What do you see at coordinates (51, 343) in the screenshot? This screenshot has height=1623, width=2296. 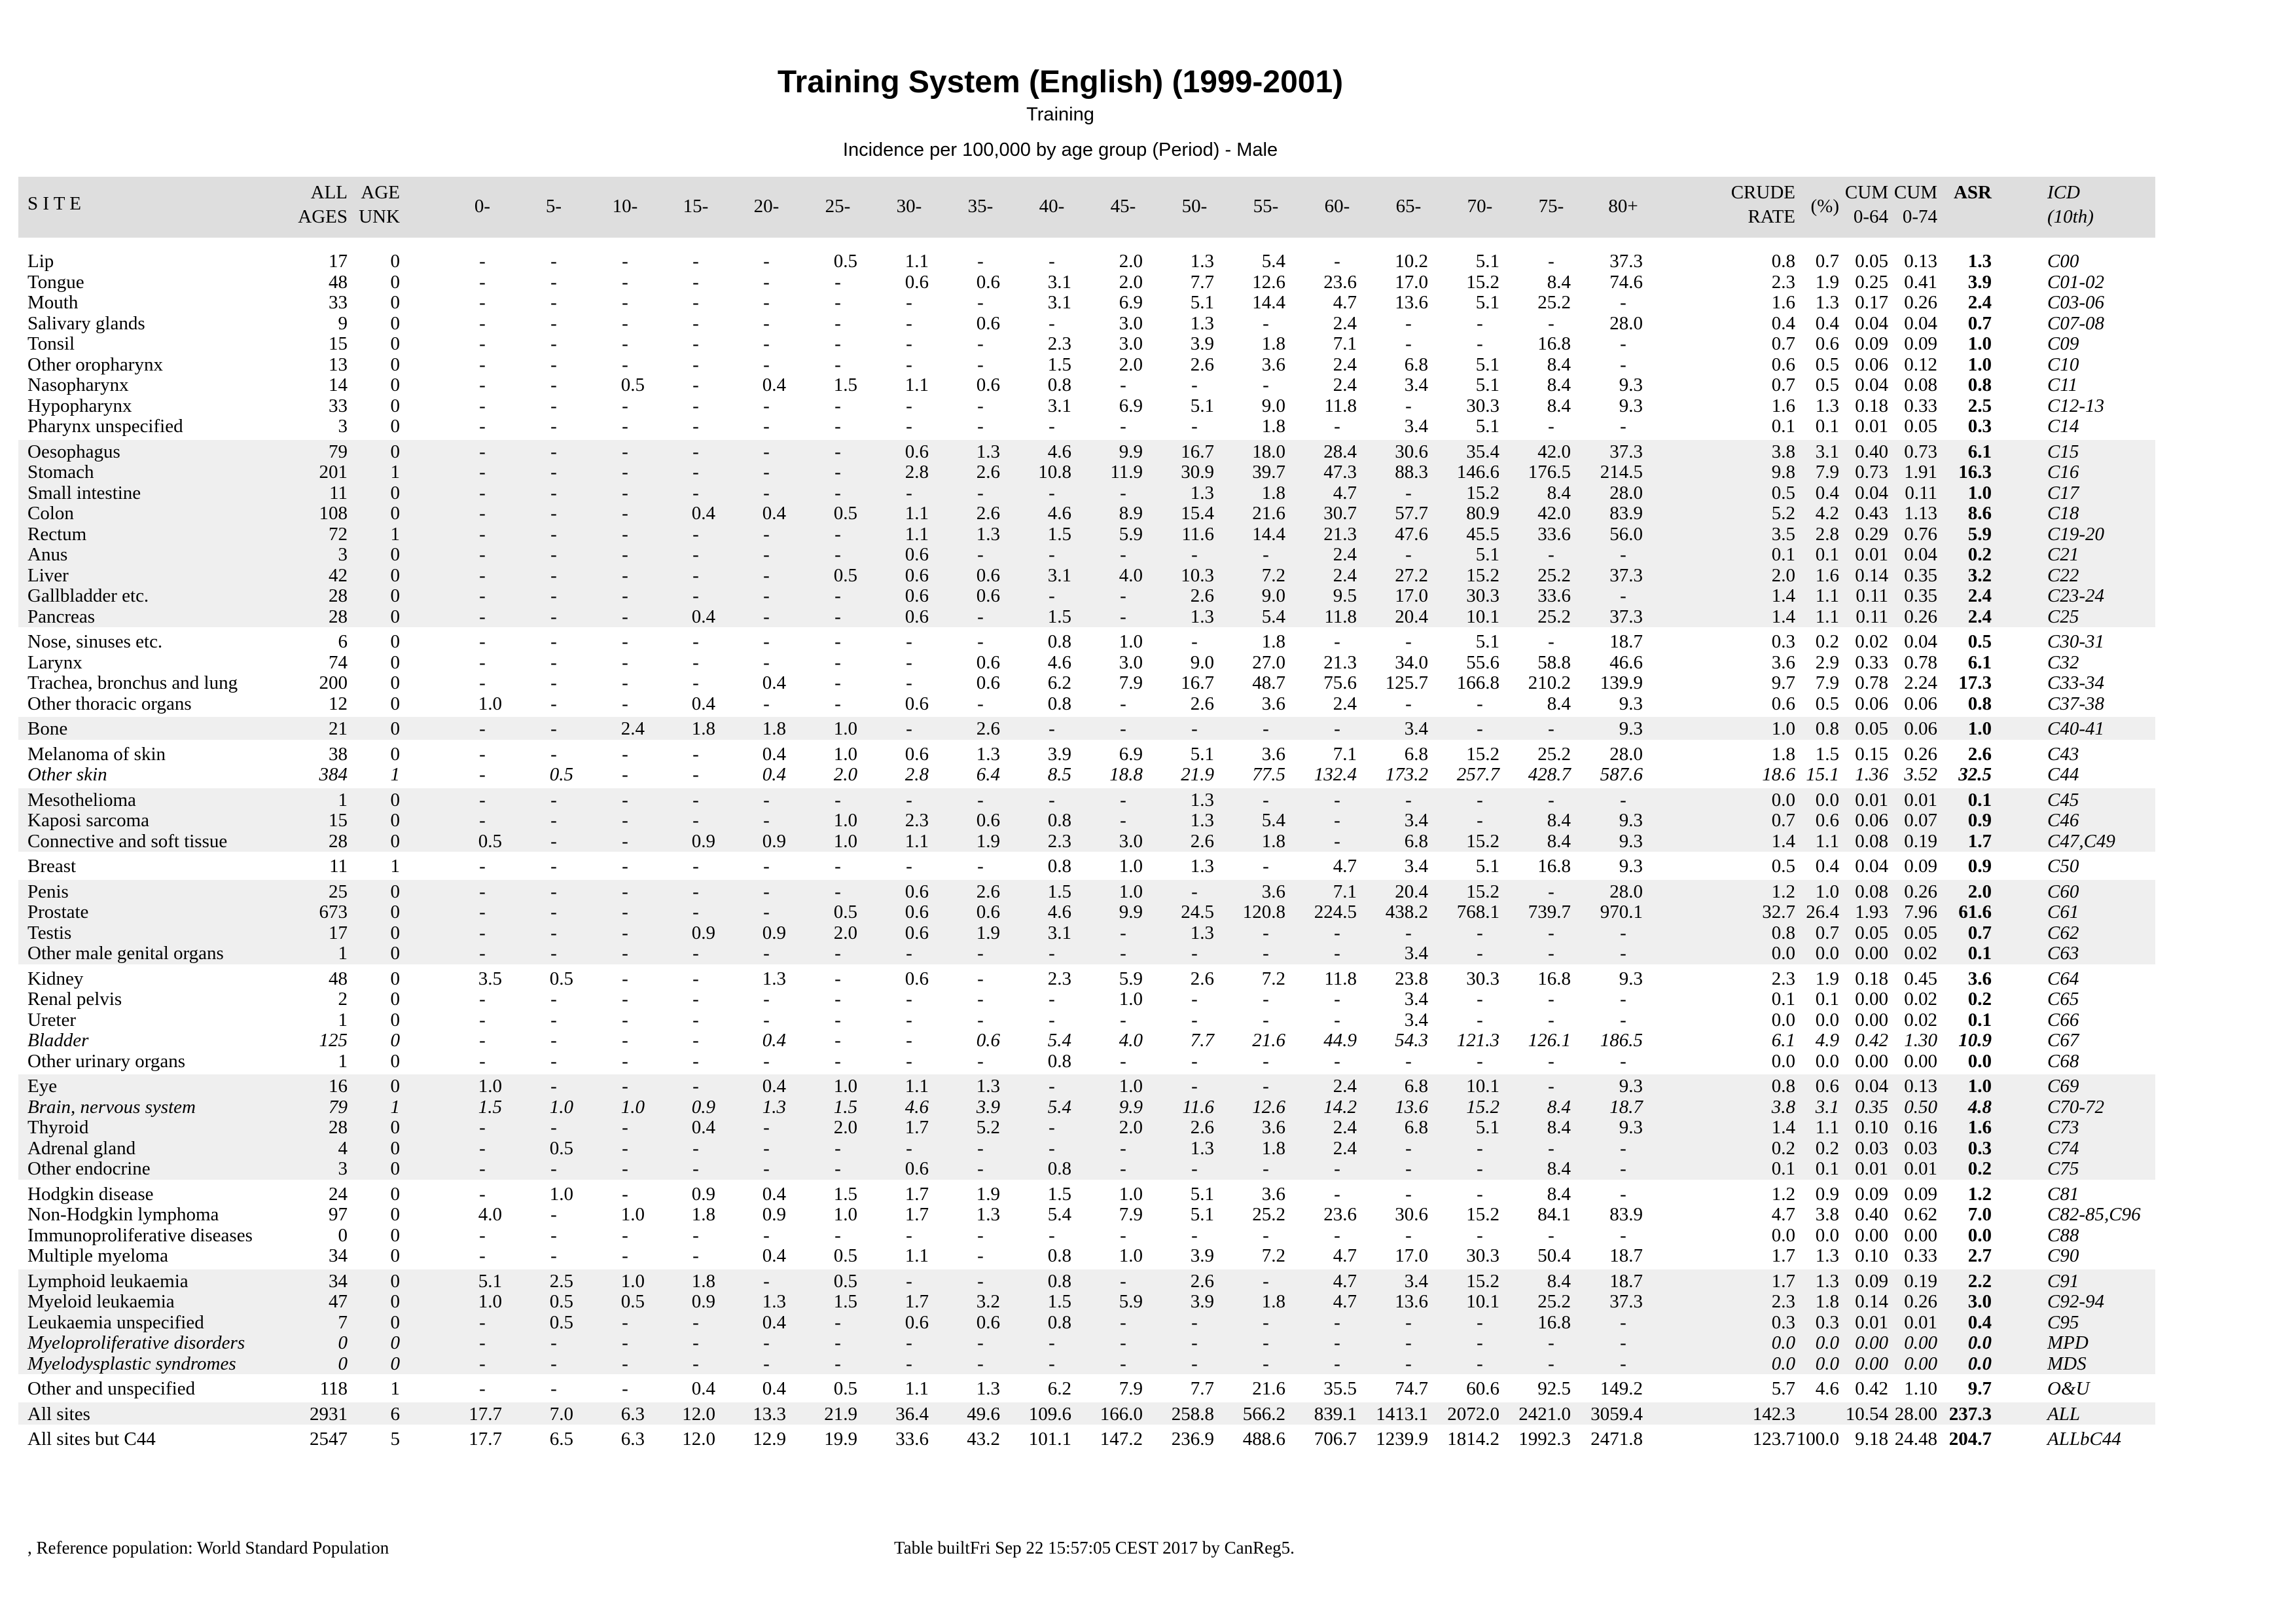 I see `site-name: Tonsil` at bounding box center [51, 343].